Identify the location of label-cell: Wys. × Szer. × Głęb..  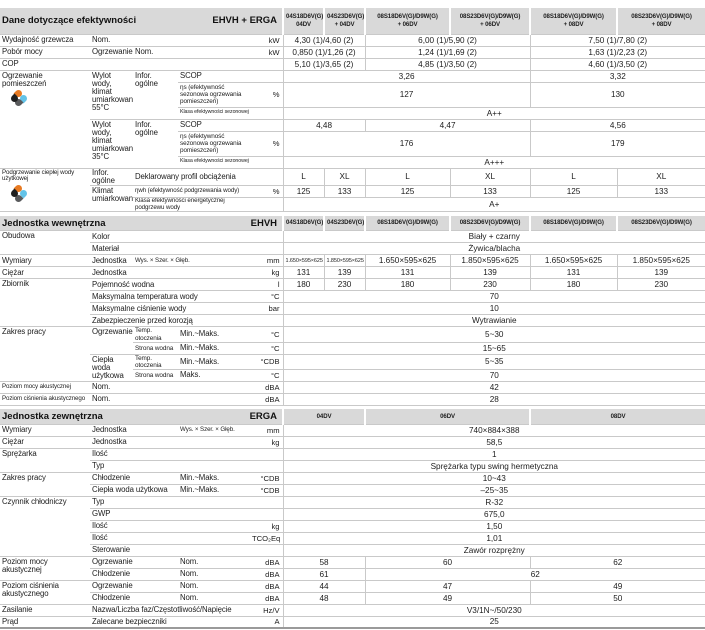
(214, 430).